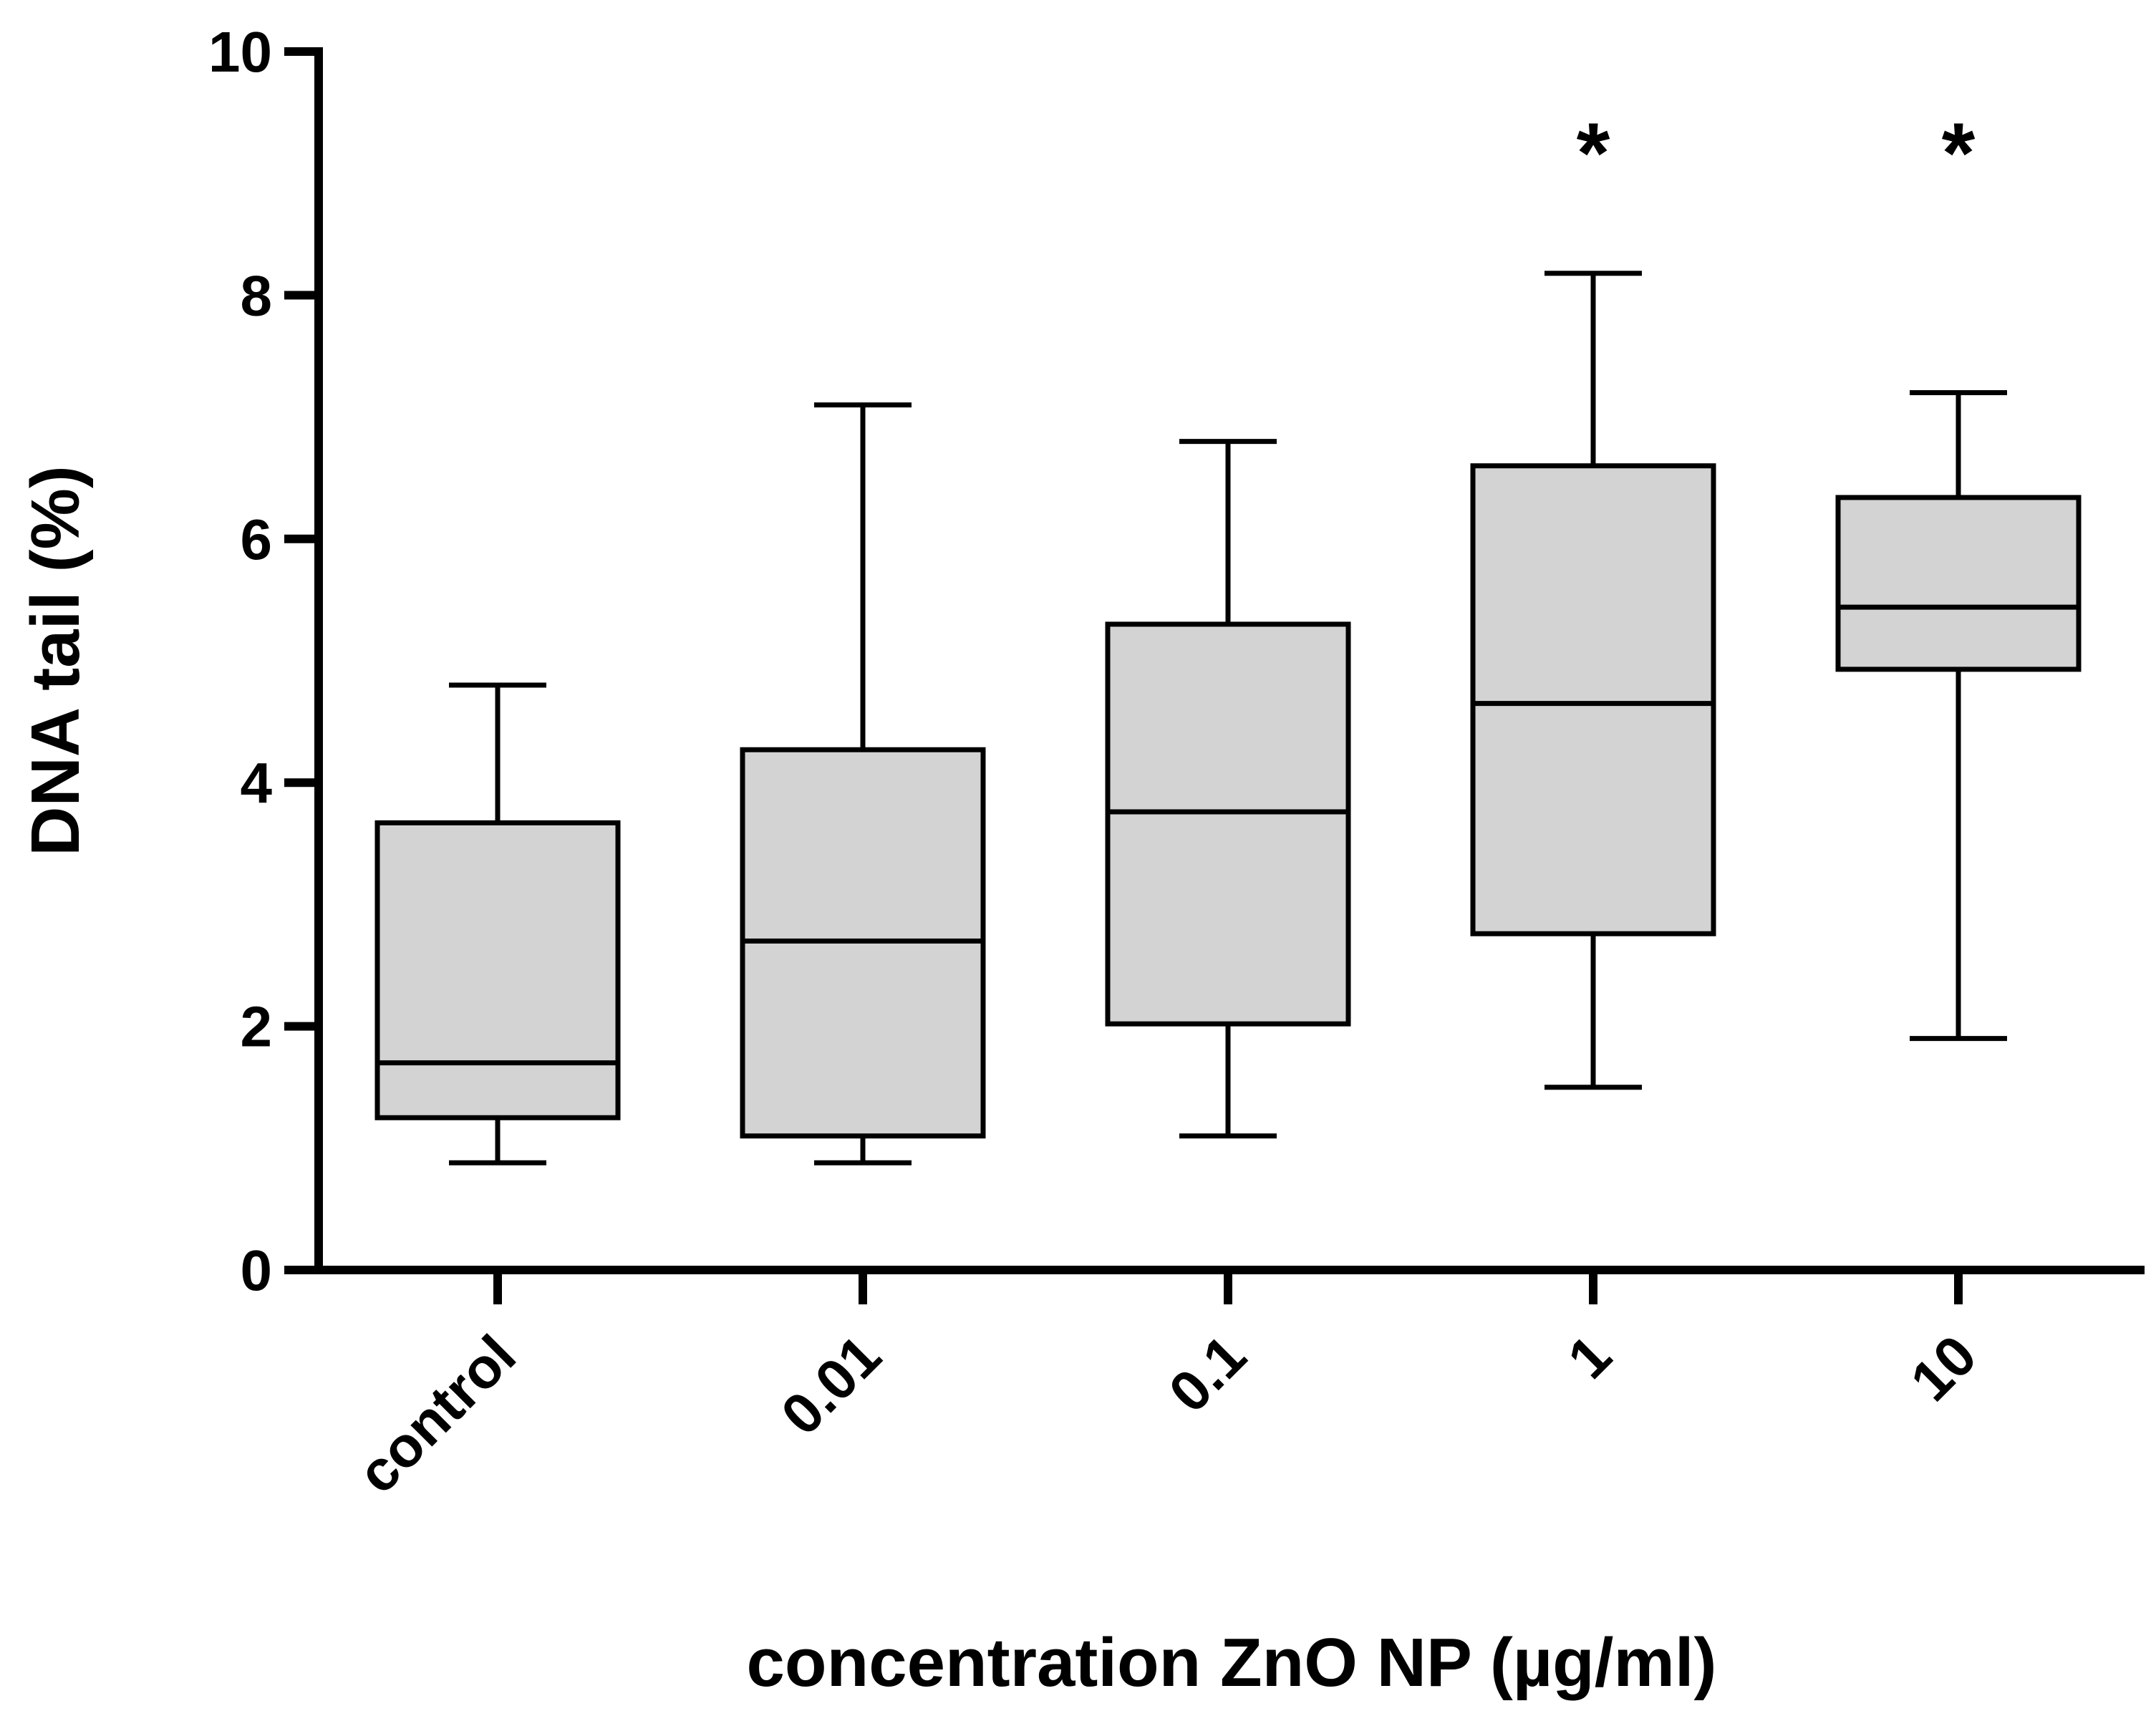  I want to click on y-tick-label: 2, so click(257, 1027).